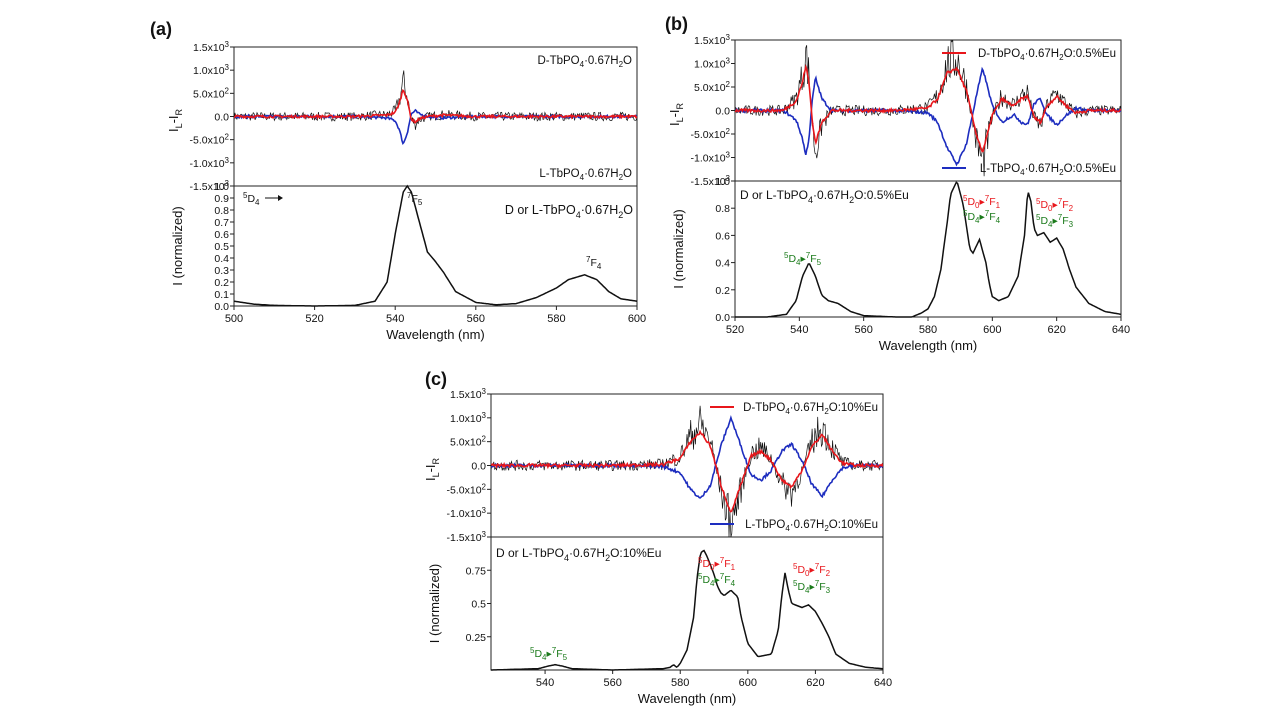 Image resolution: width=1280 pixels, height=720 pixels. I want to click on emission-title: D or L-TbPO4​·0.67H2​O, so click(569, 211).